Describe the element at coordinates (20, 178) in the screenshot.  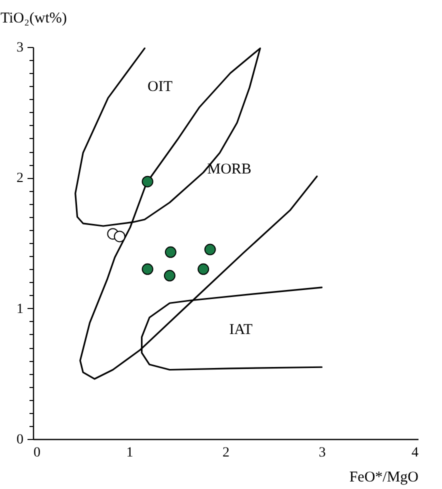
I see `y-tick-label: 2` at that location.